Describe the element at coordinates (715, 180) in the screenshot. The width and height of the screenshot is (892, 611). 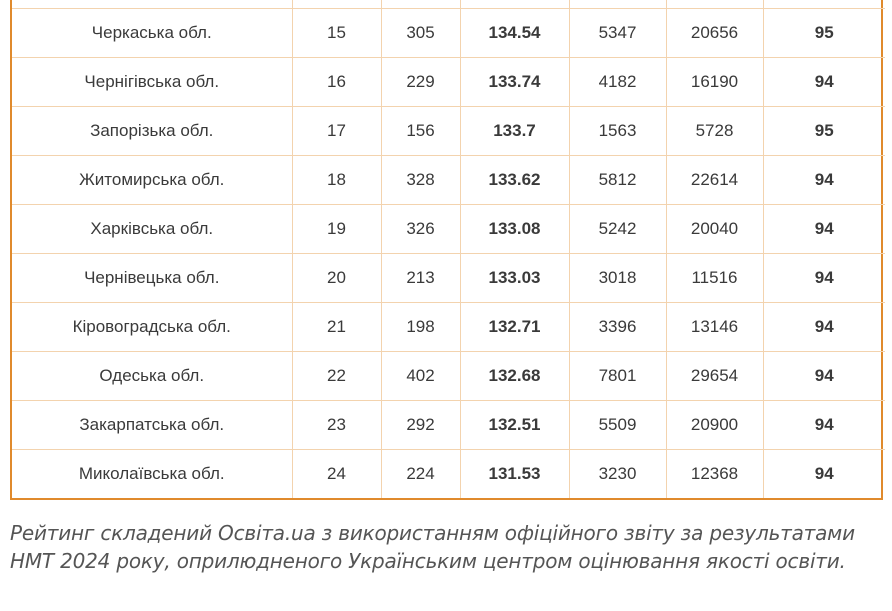
I see `cell-tests: 22614` at that location.